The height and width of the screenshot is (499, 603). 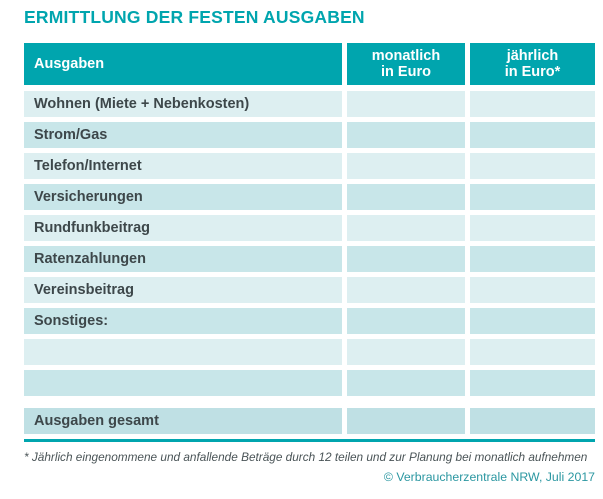 What do you see at coordinates (183, 104) in the screenshot?
I see `expense-label-cell: Wohnen (Miete + Nebenkosten)` at bounding box center [183, 104].